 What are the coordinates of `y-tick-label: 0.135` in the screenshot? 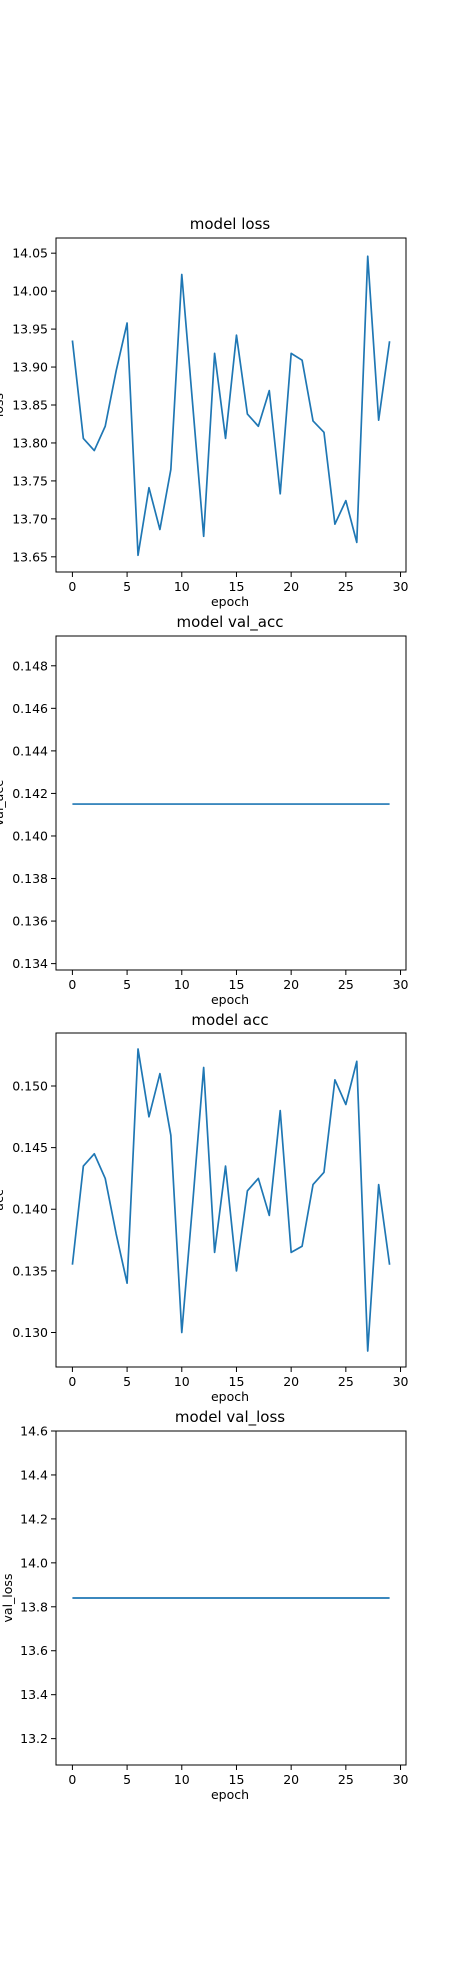 It's located at (30, 1270).